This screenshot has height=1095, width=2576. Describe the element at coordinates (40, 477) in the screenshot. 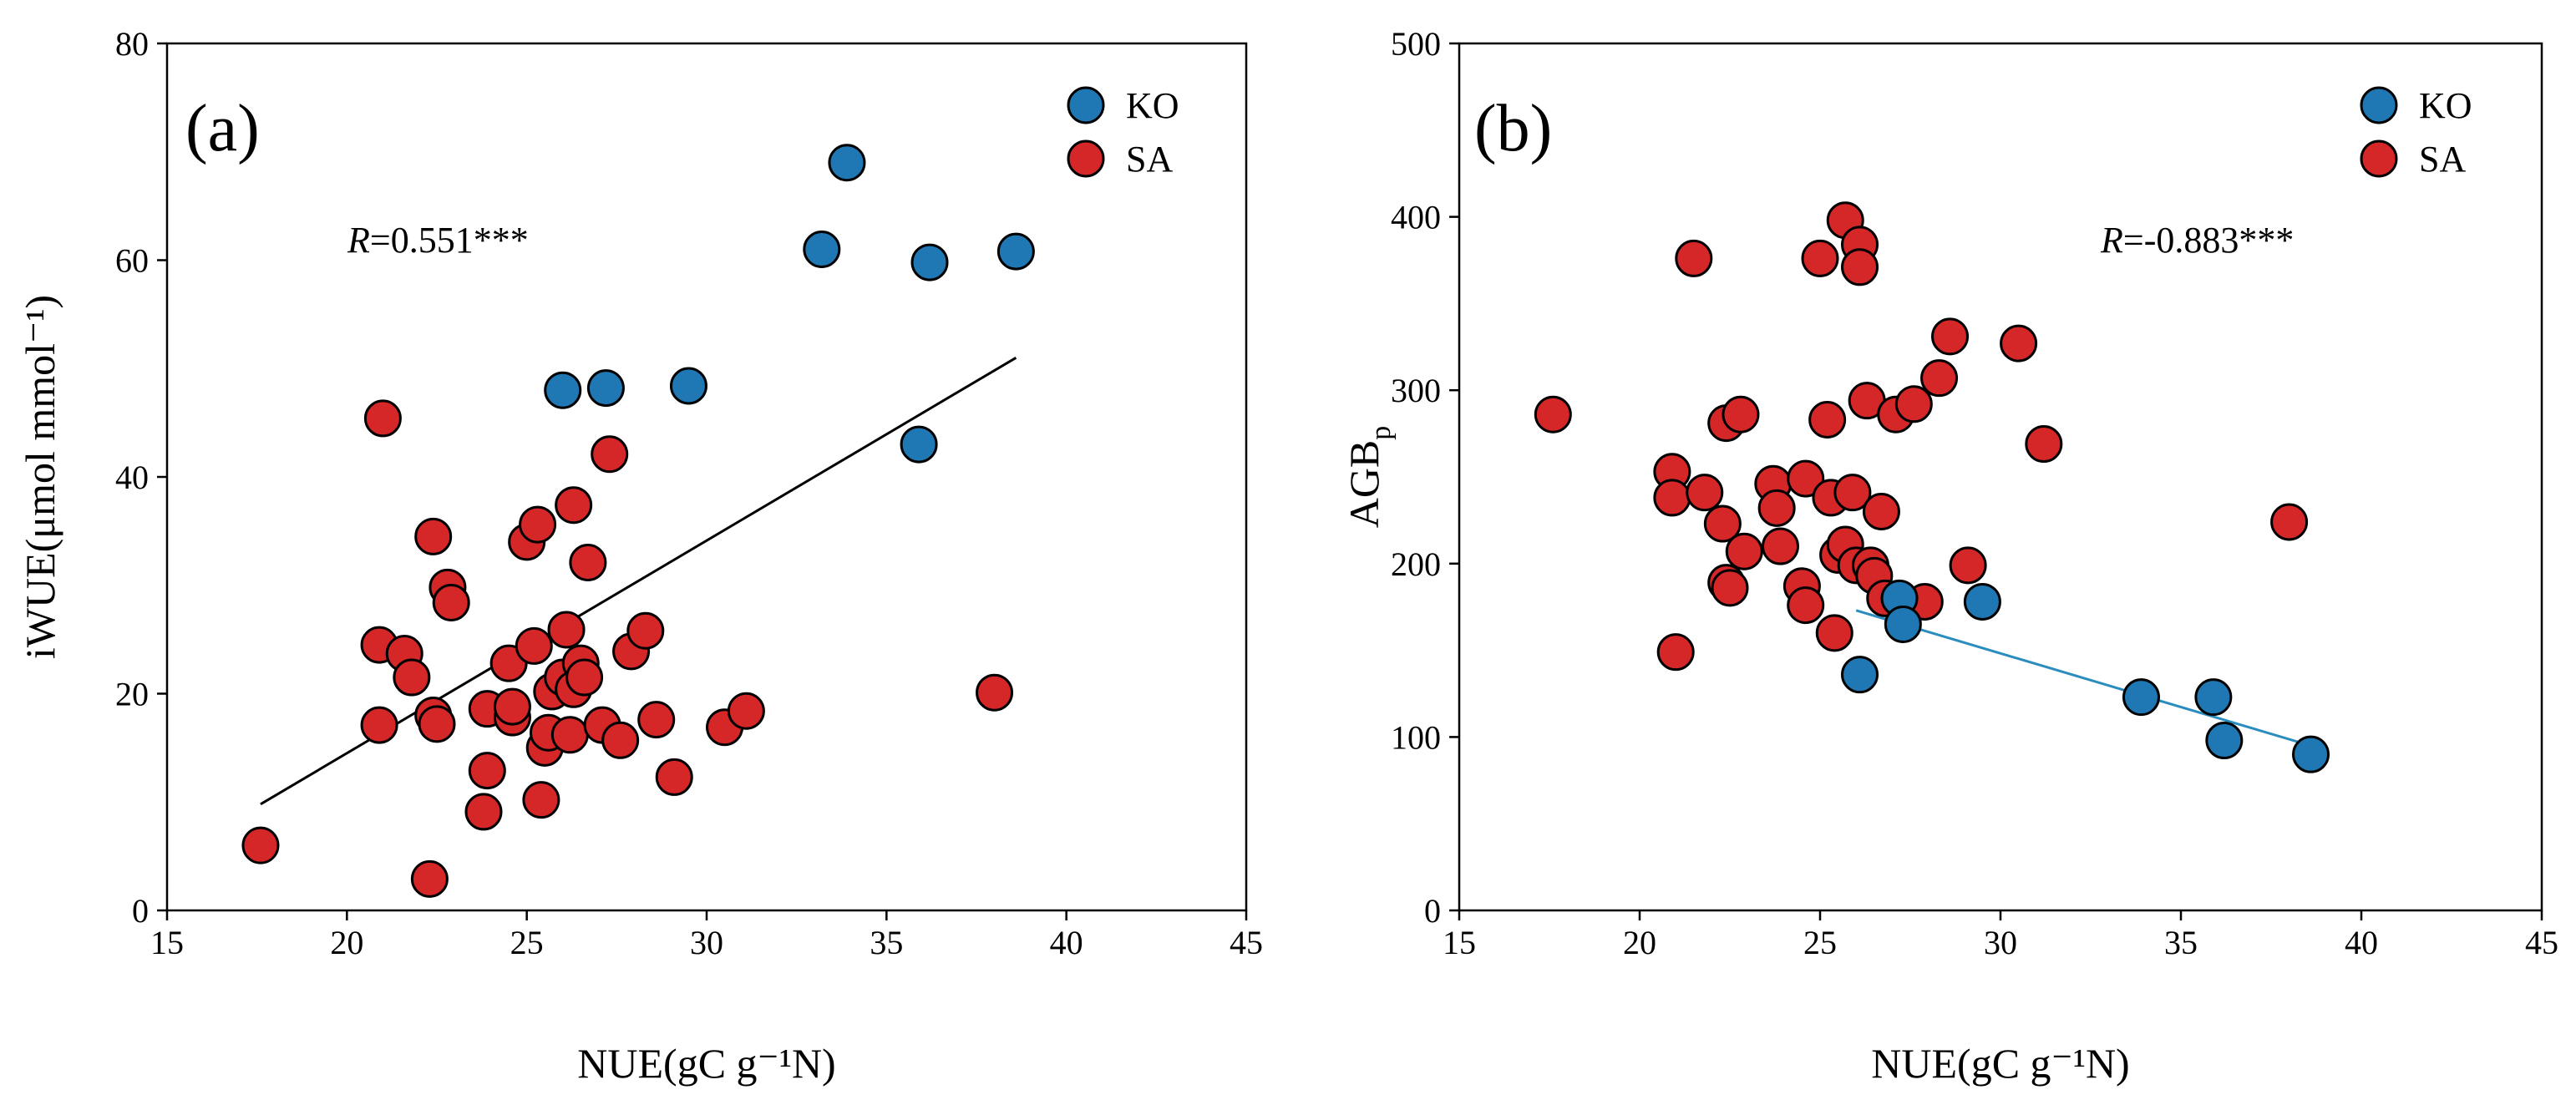

I see `panel-a-y-axis-title: iWUE(μmol mmol⁻¹)` at that location.